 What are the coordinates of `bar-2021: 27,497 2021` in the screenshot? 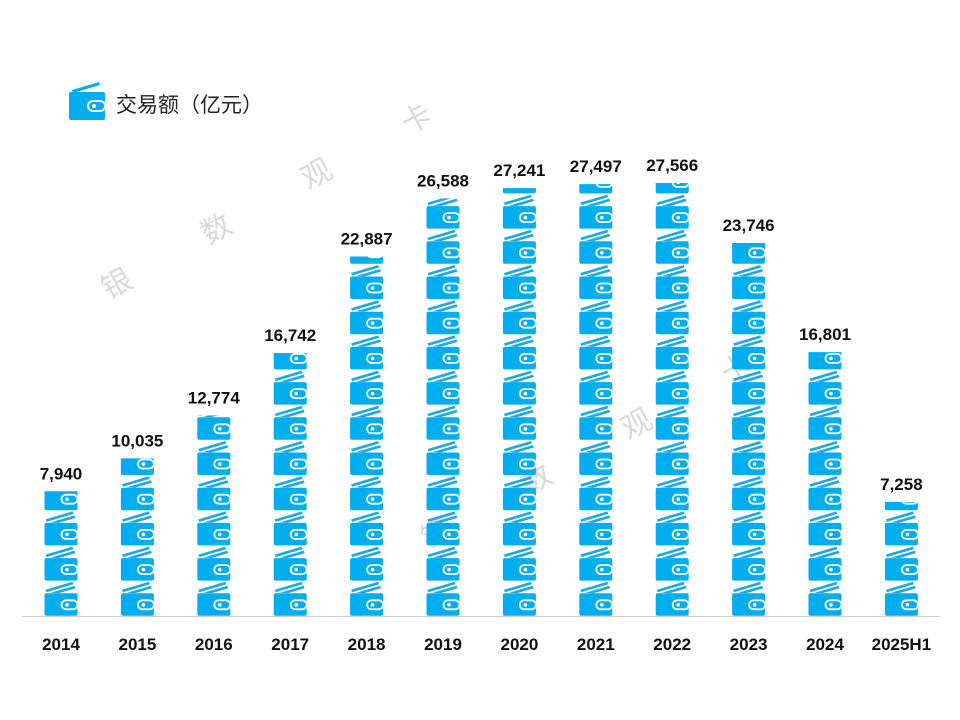 It's located at (596, 389).